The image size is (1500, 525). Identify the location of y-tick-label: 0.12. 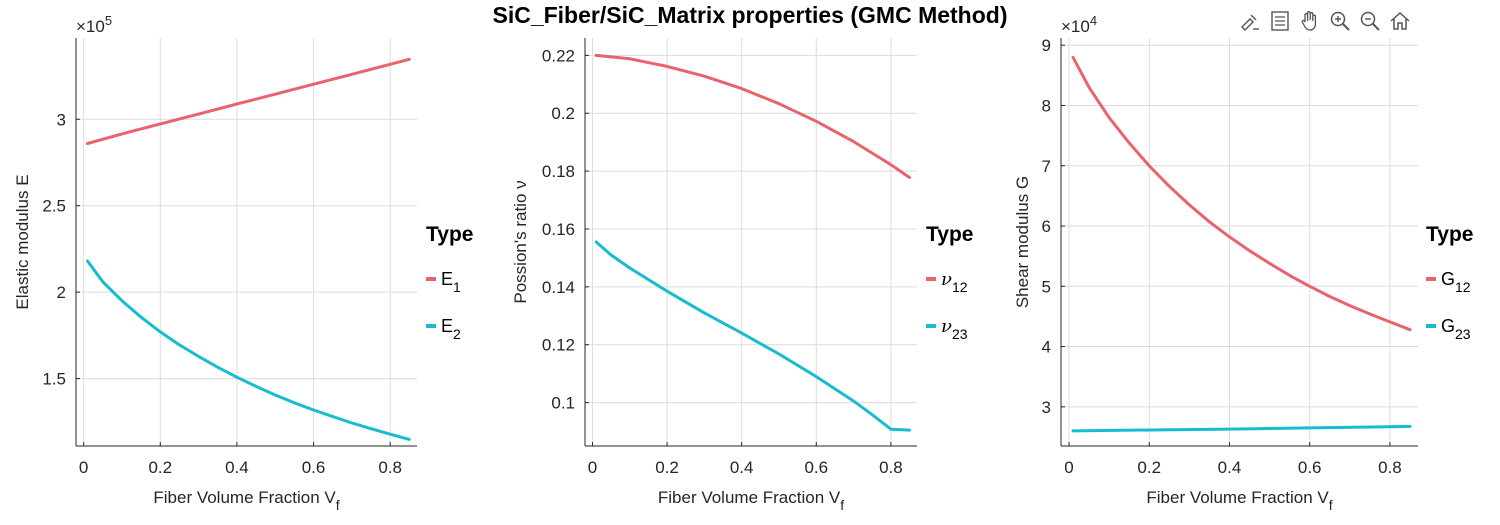
(558, 345).